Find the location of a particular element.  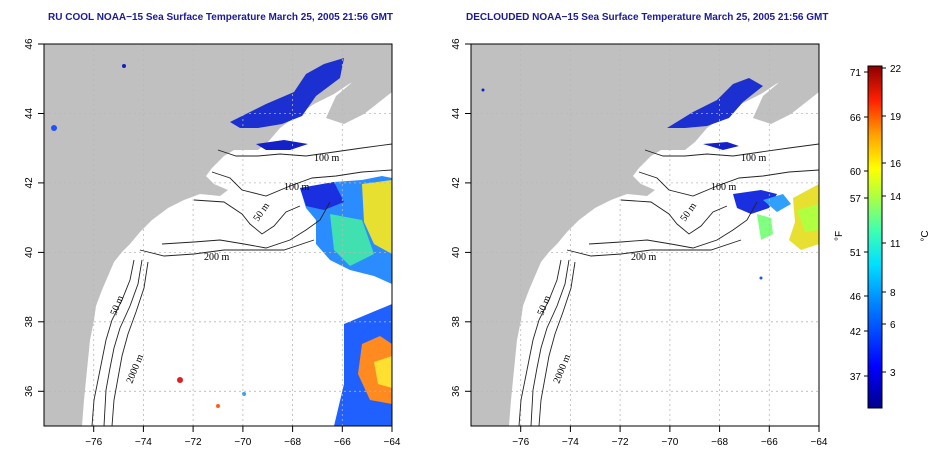

colorbar-c-tick: 8 is located at coordinates (893, 293).